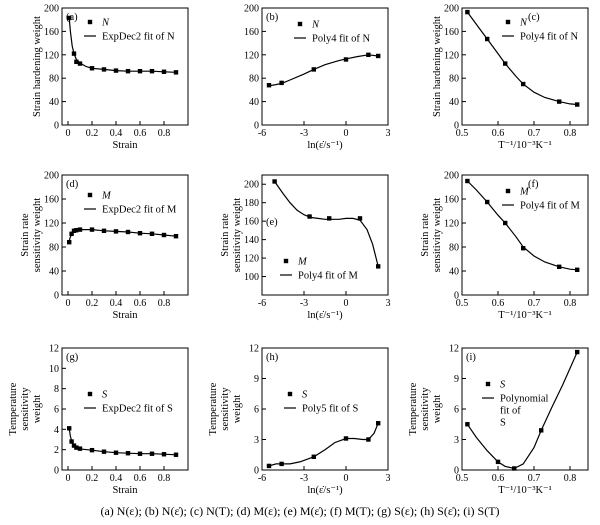 The width and height of the screenshot is (600, 525). I want to click on panel-label: (b), so click(272, 17).